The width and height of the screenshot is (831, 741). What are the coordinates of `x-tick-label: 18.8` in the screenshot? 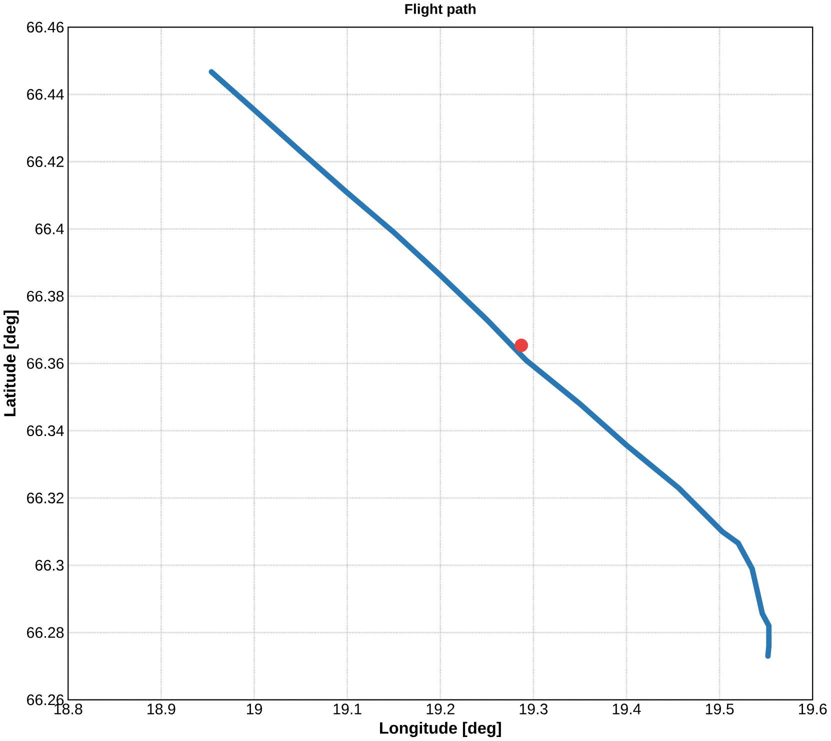 It's located at (68, 709).